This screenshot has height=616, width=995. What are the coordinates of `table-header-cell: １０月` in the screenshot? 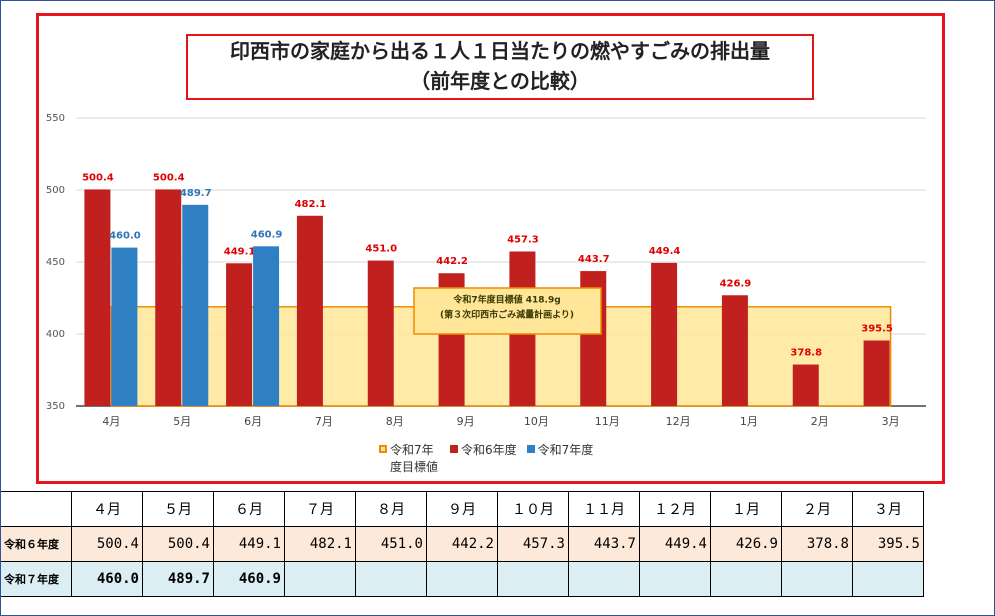 It's located at (533, 509).